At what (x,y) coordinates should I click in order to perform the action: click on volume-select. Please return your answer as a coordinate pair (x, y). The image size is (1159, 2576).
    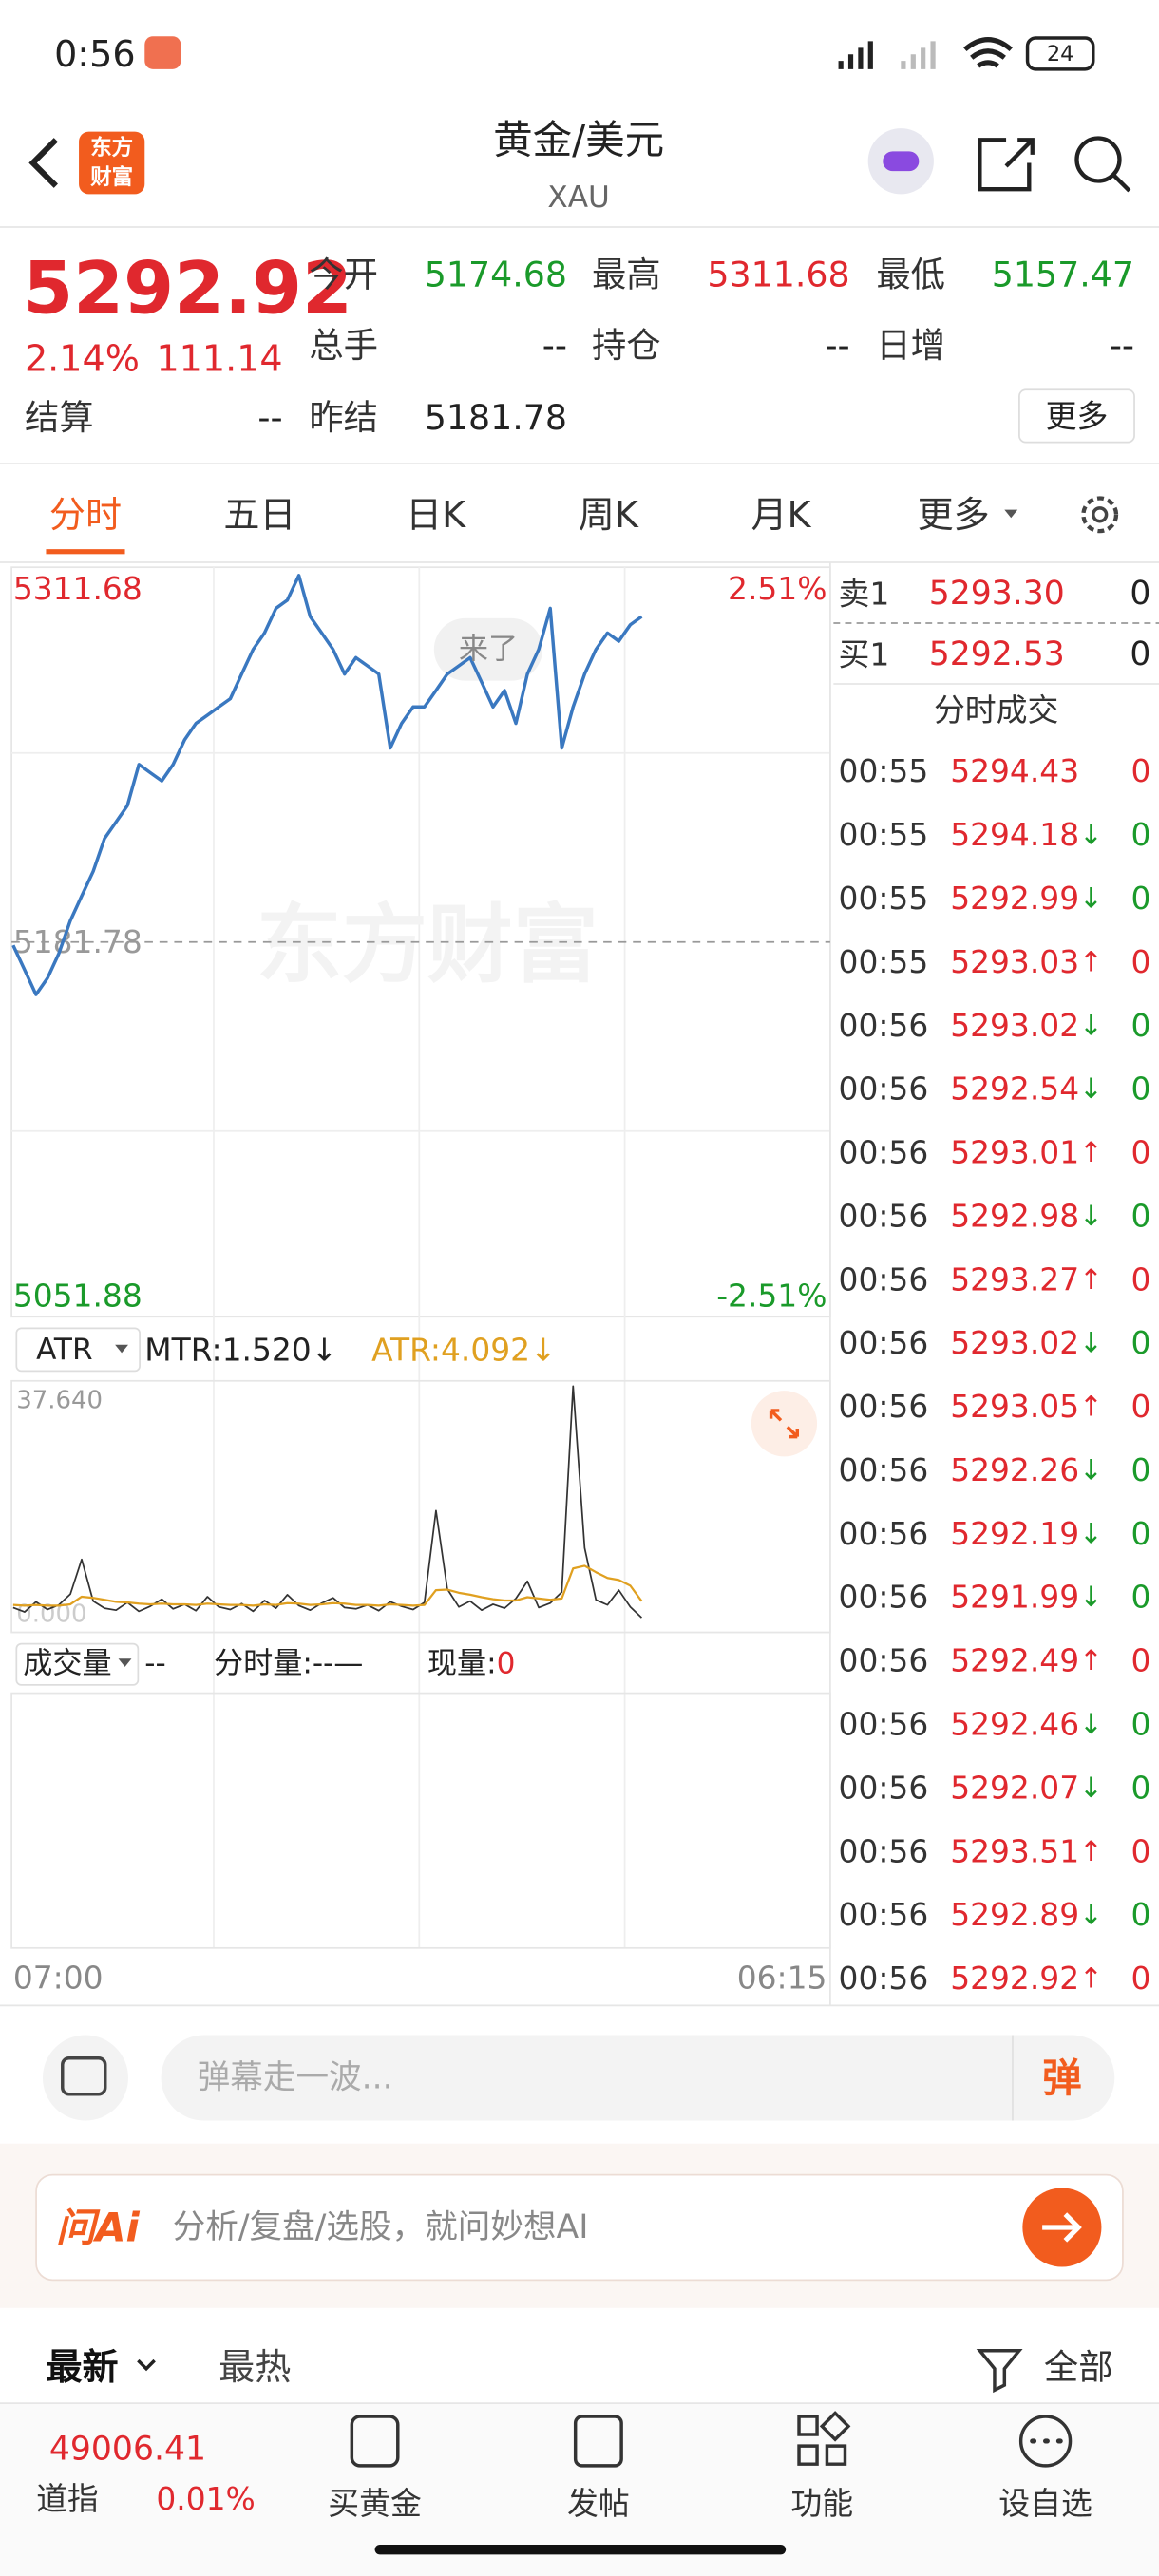
    Looking at the image, I should click on (77, 1664).